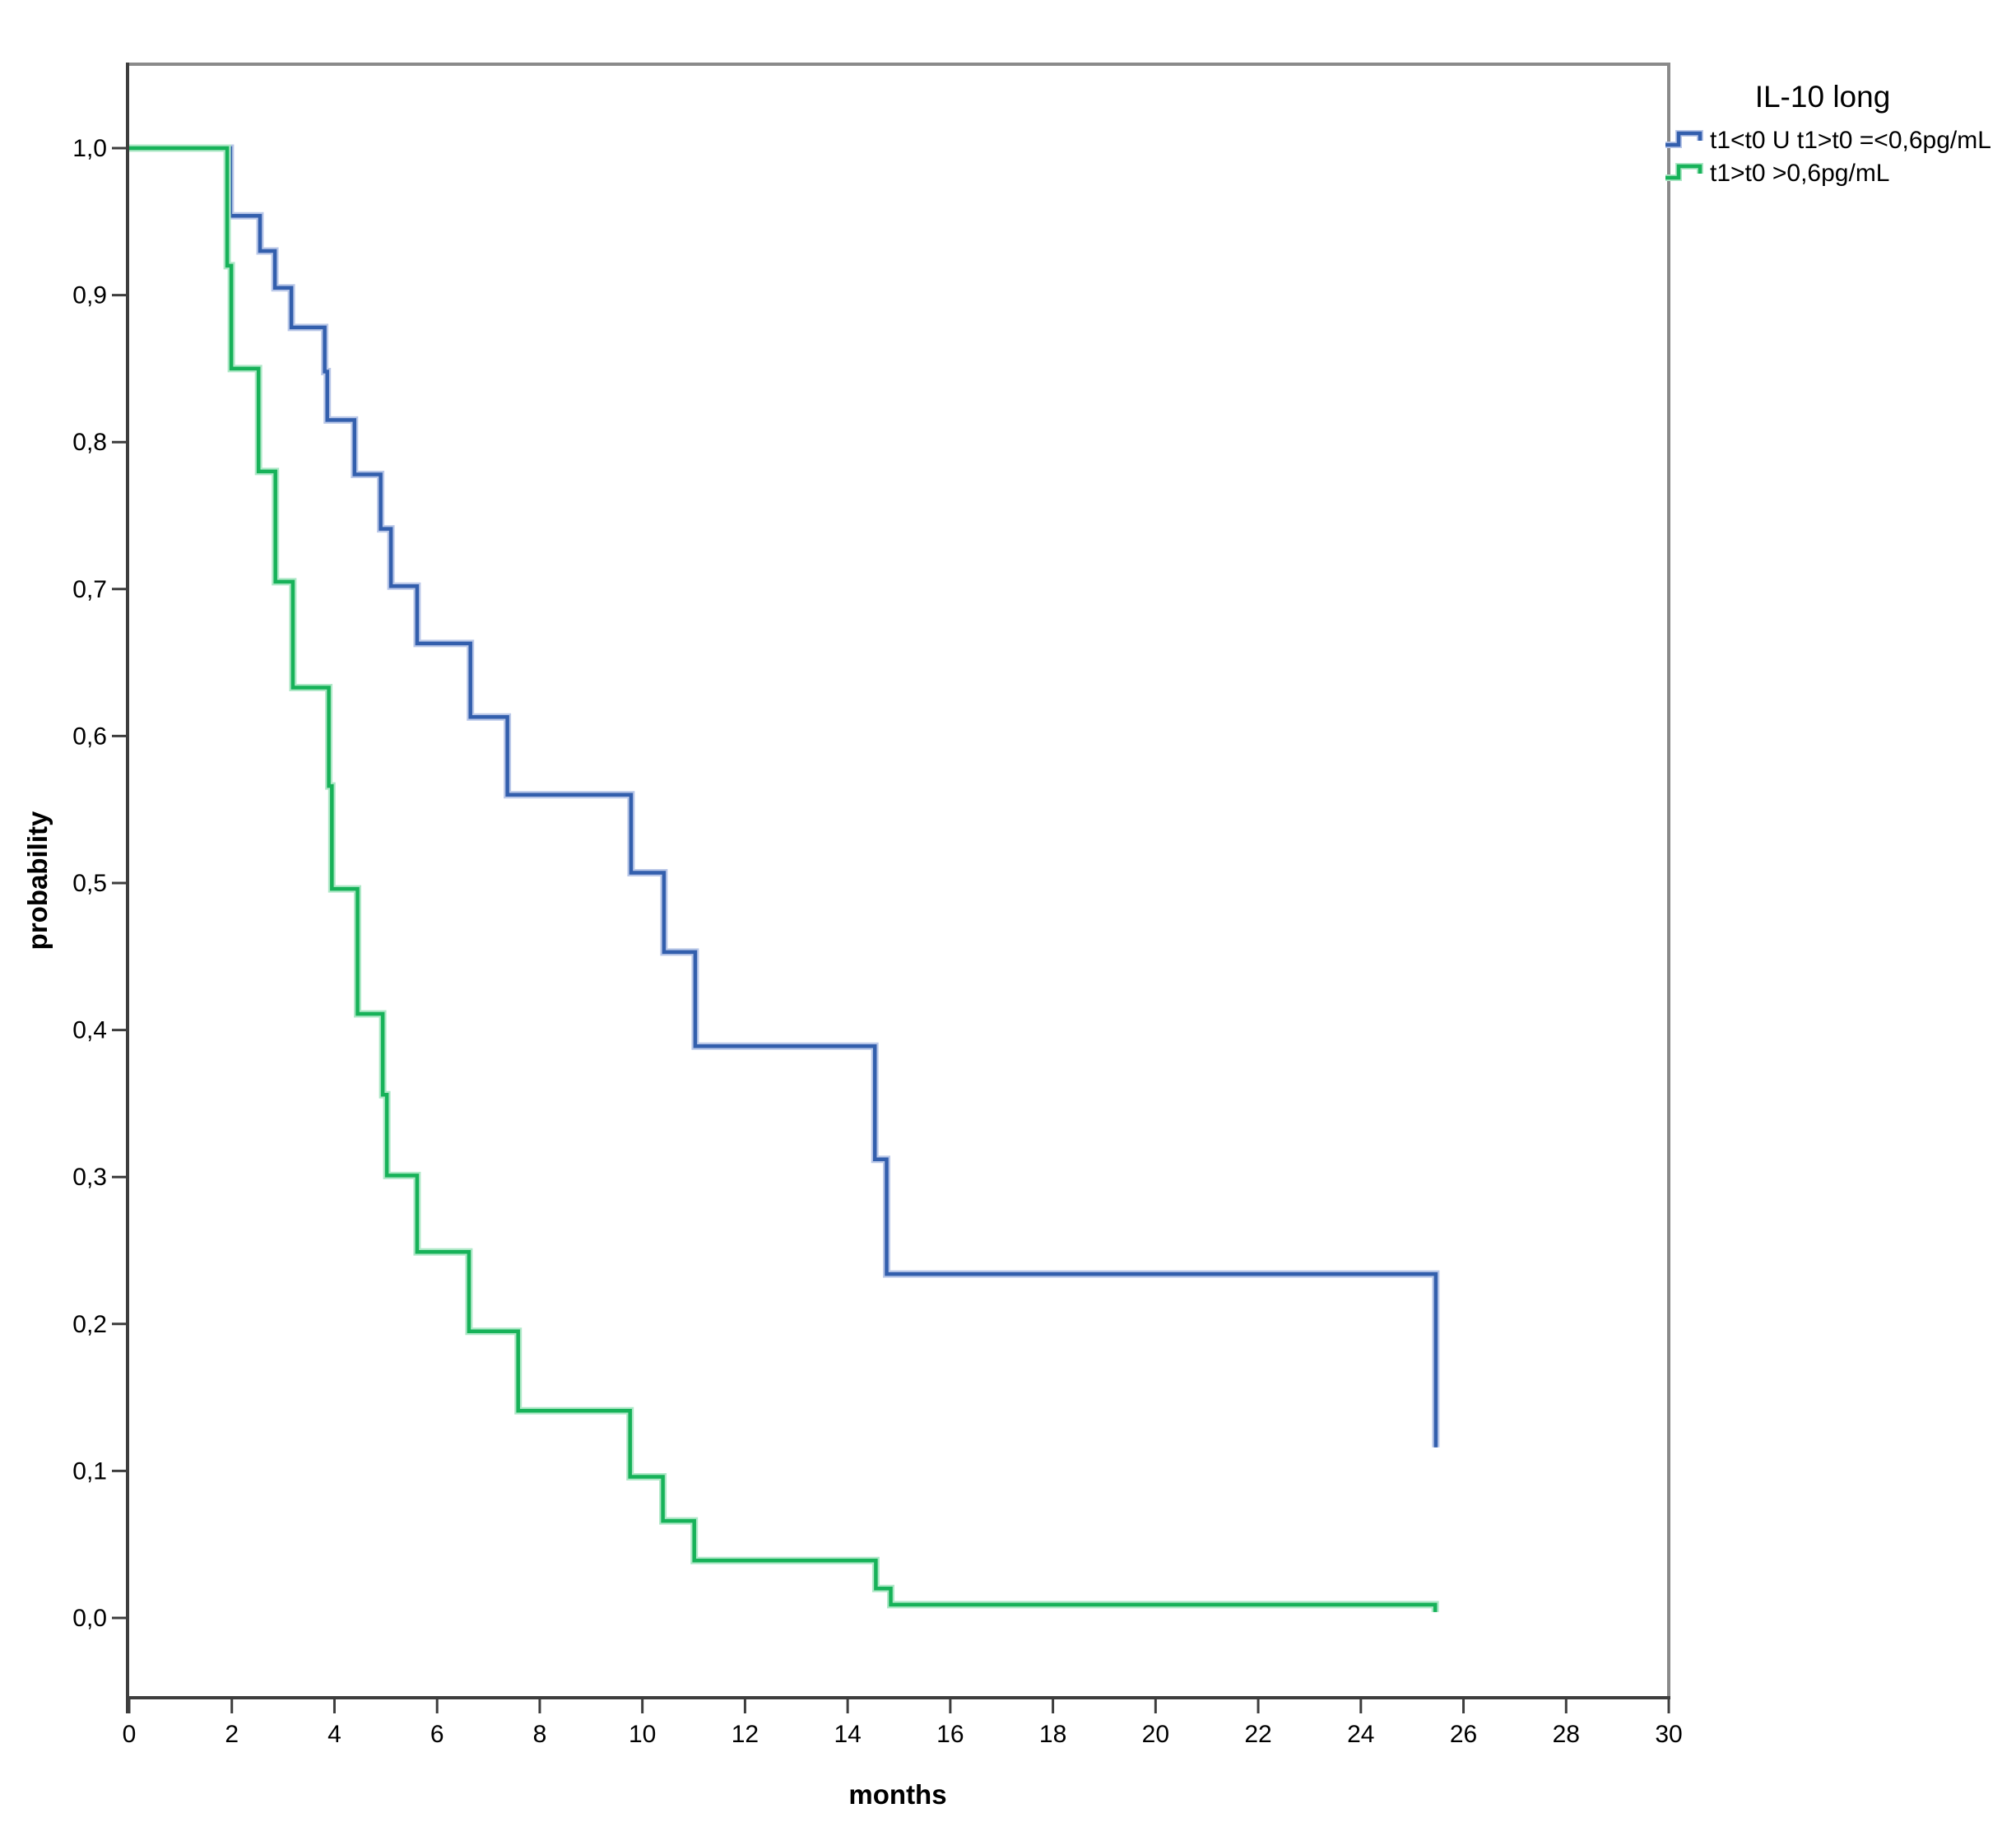  What do you see at coordinates (89, 295) in the screenshot?
I see `y-tick-label: 0,9` at bounding box center [89, 295].